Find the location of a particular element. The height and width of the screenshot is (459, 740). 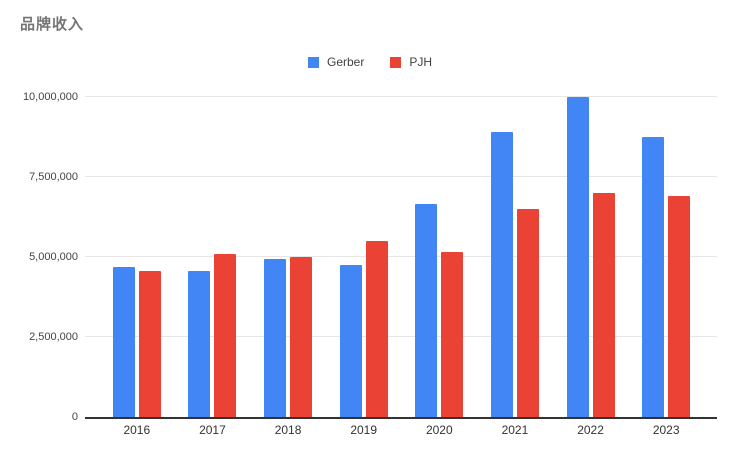

bar-gerber-2018 is located at coordinates (275, 337).